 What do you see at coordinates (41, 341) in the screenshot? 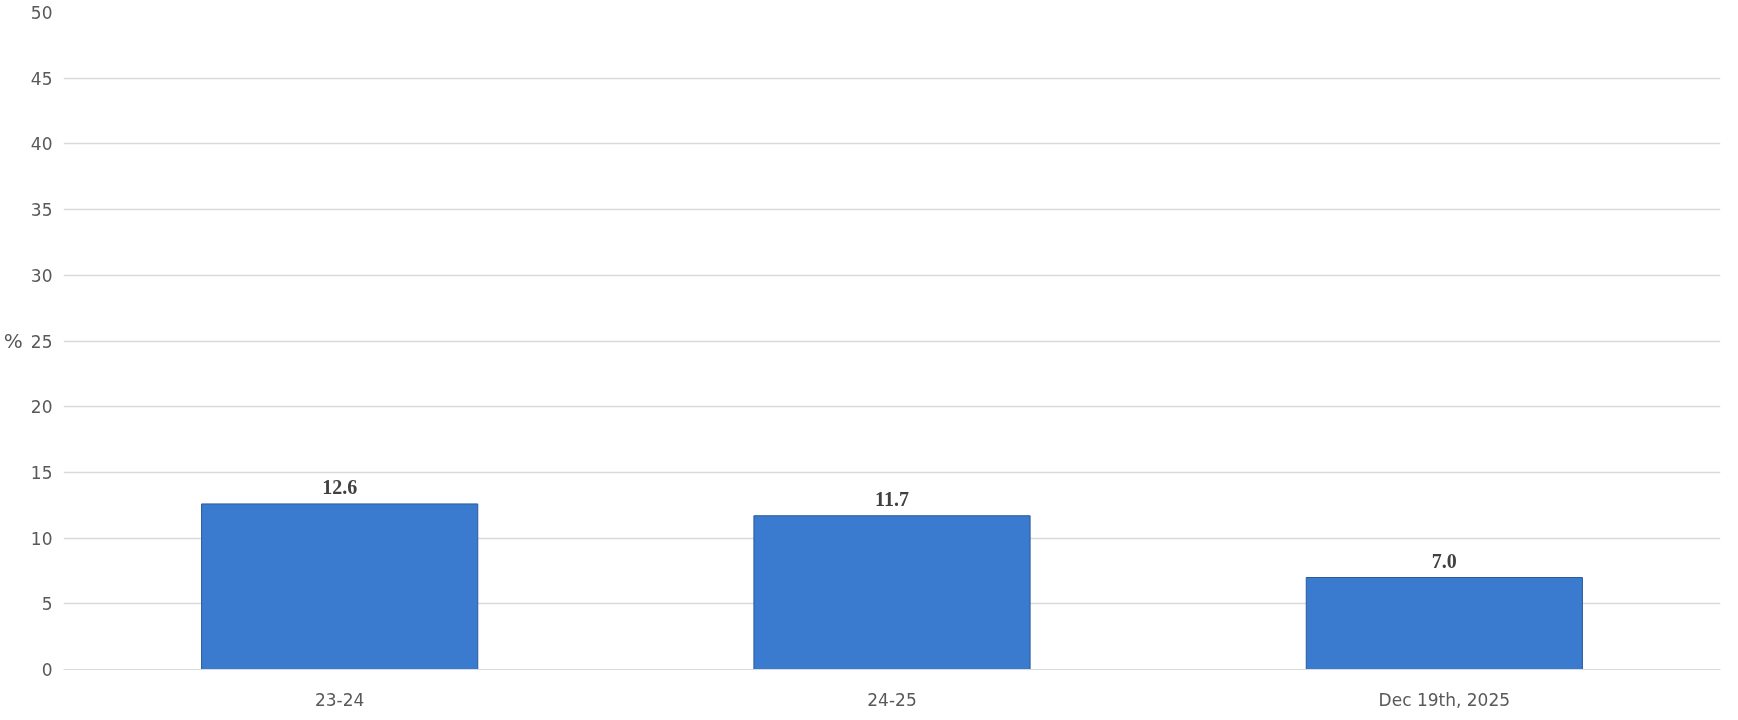
I see `y-tick-label: 25` at bounding box center [41, 341].